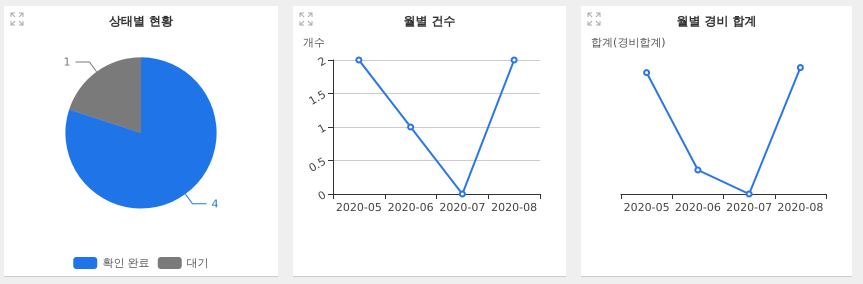 The image size is (863, 284). I want to click on y-axis-title: 개수, so click(314, 42).